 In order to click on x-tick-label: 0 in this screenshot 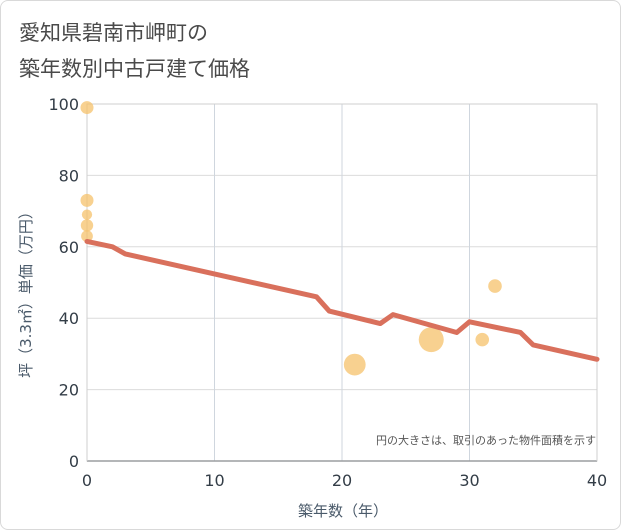, I will do `click(87, 480)`.